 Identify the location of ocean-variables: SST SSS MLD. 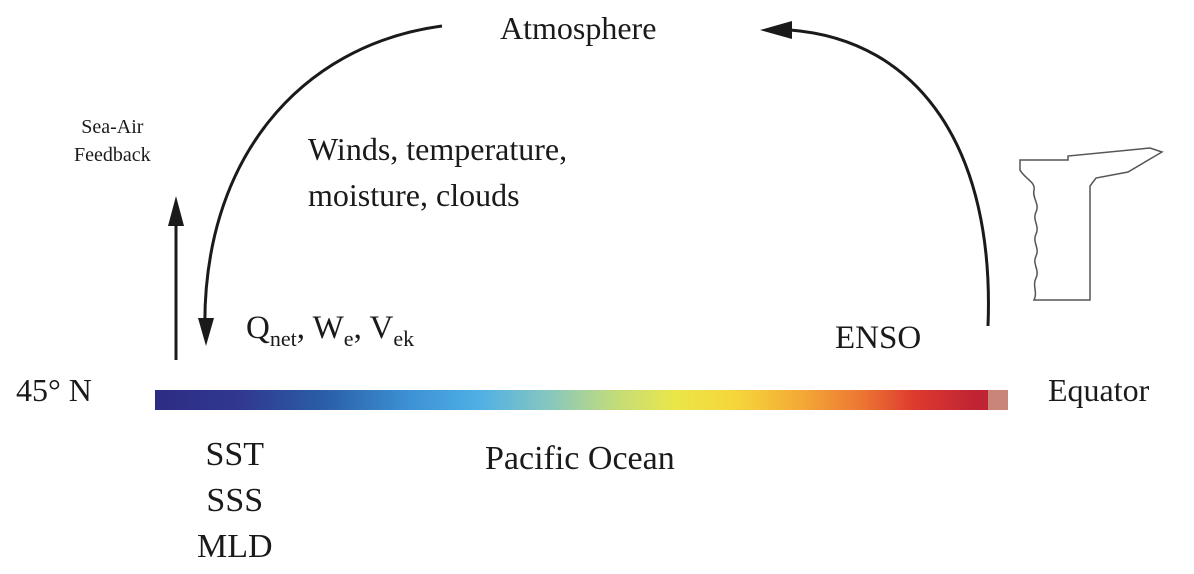
(235, 501).